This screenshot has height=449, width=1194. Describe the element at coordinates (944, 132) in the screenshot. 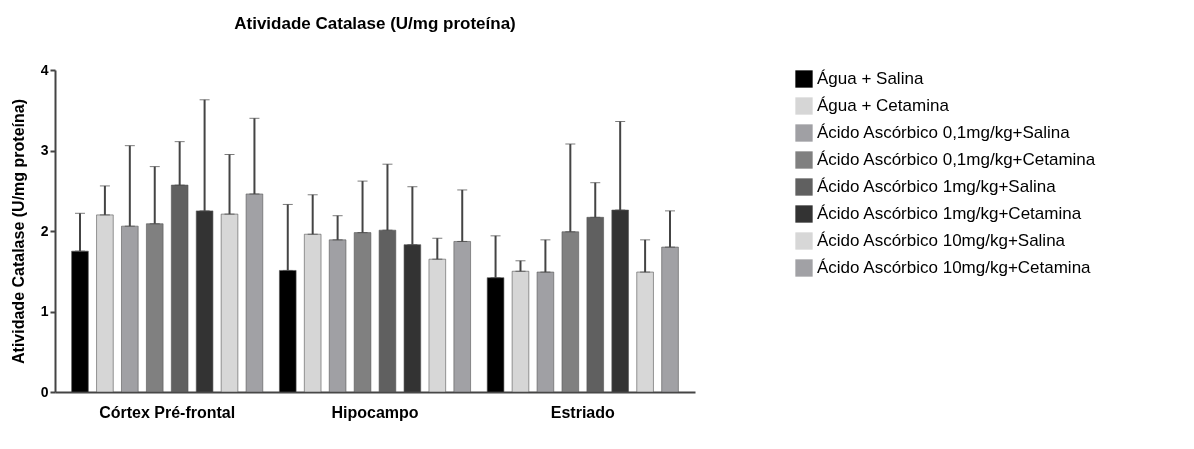

I see `legend-label: Ácido Ascórbico 0,1mg/kg+Salina` at that location.